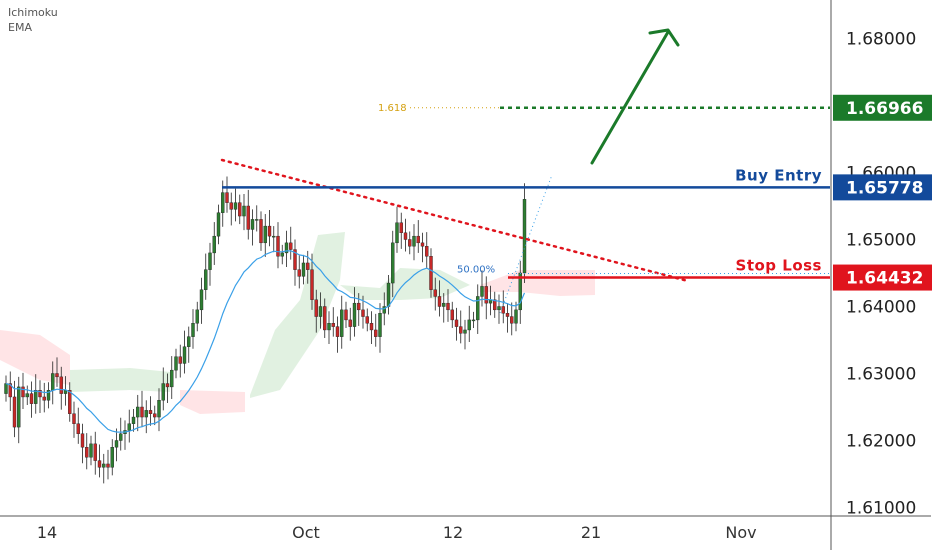 Image resolution: width=932 pixels, height=550 pixels. Describe the element at coordinates (476, 270) in the screenshot. I see `fib-50-label: 50.00%` at that location.